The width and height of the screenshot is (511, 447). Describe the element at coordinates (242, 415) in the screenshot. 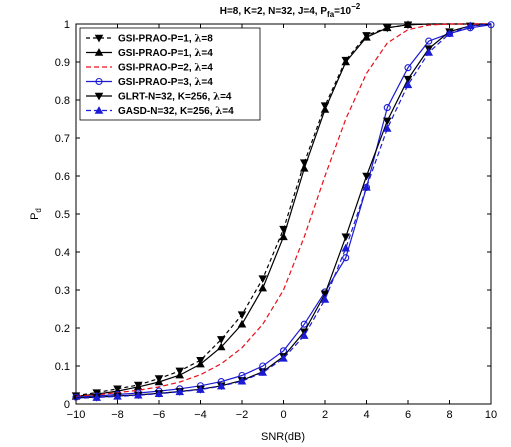

I see `x-tick-label: −2` at that location.